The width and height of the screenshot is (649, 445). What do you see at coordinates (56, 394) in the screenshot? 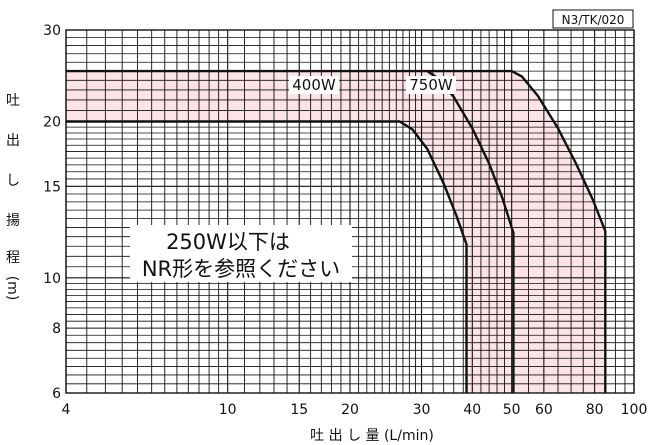
I see `y-tick-label: 6` at bounding box center [56, 394].